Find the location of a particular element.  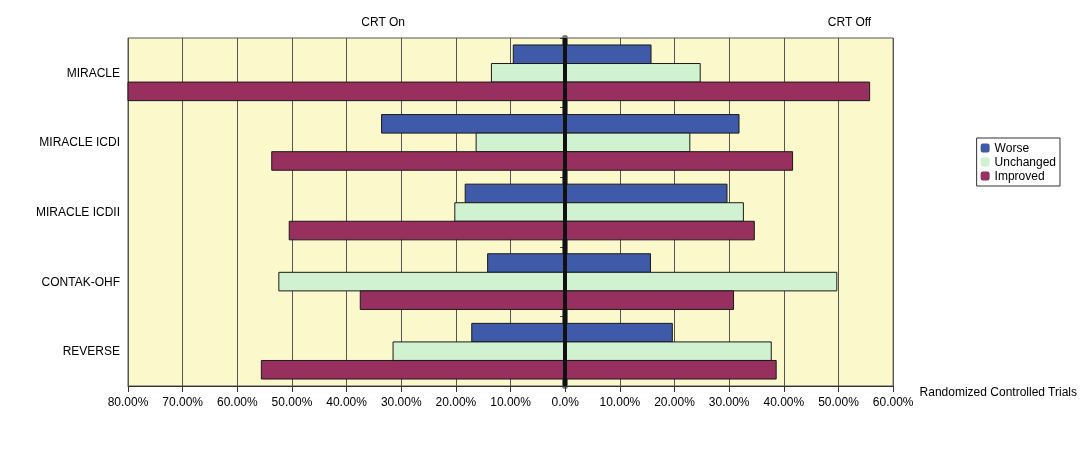

y-tick-label: MIRACLE is located at coordinates (93, 72).